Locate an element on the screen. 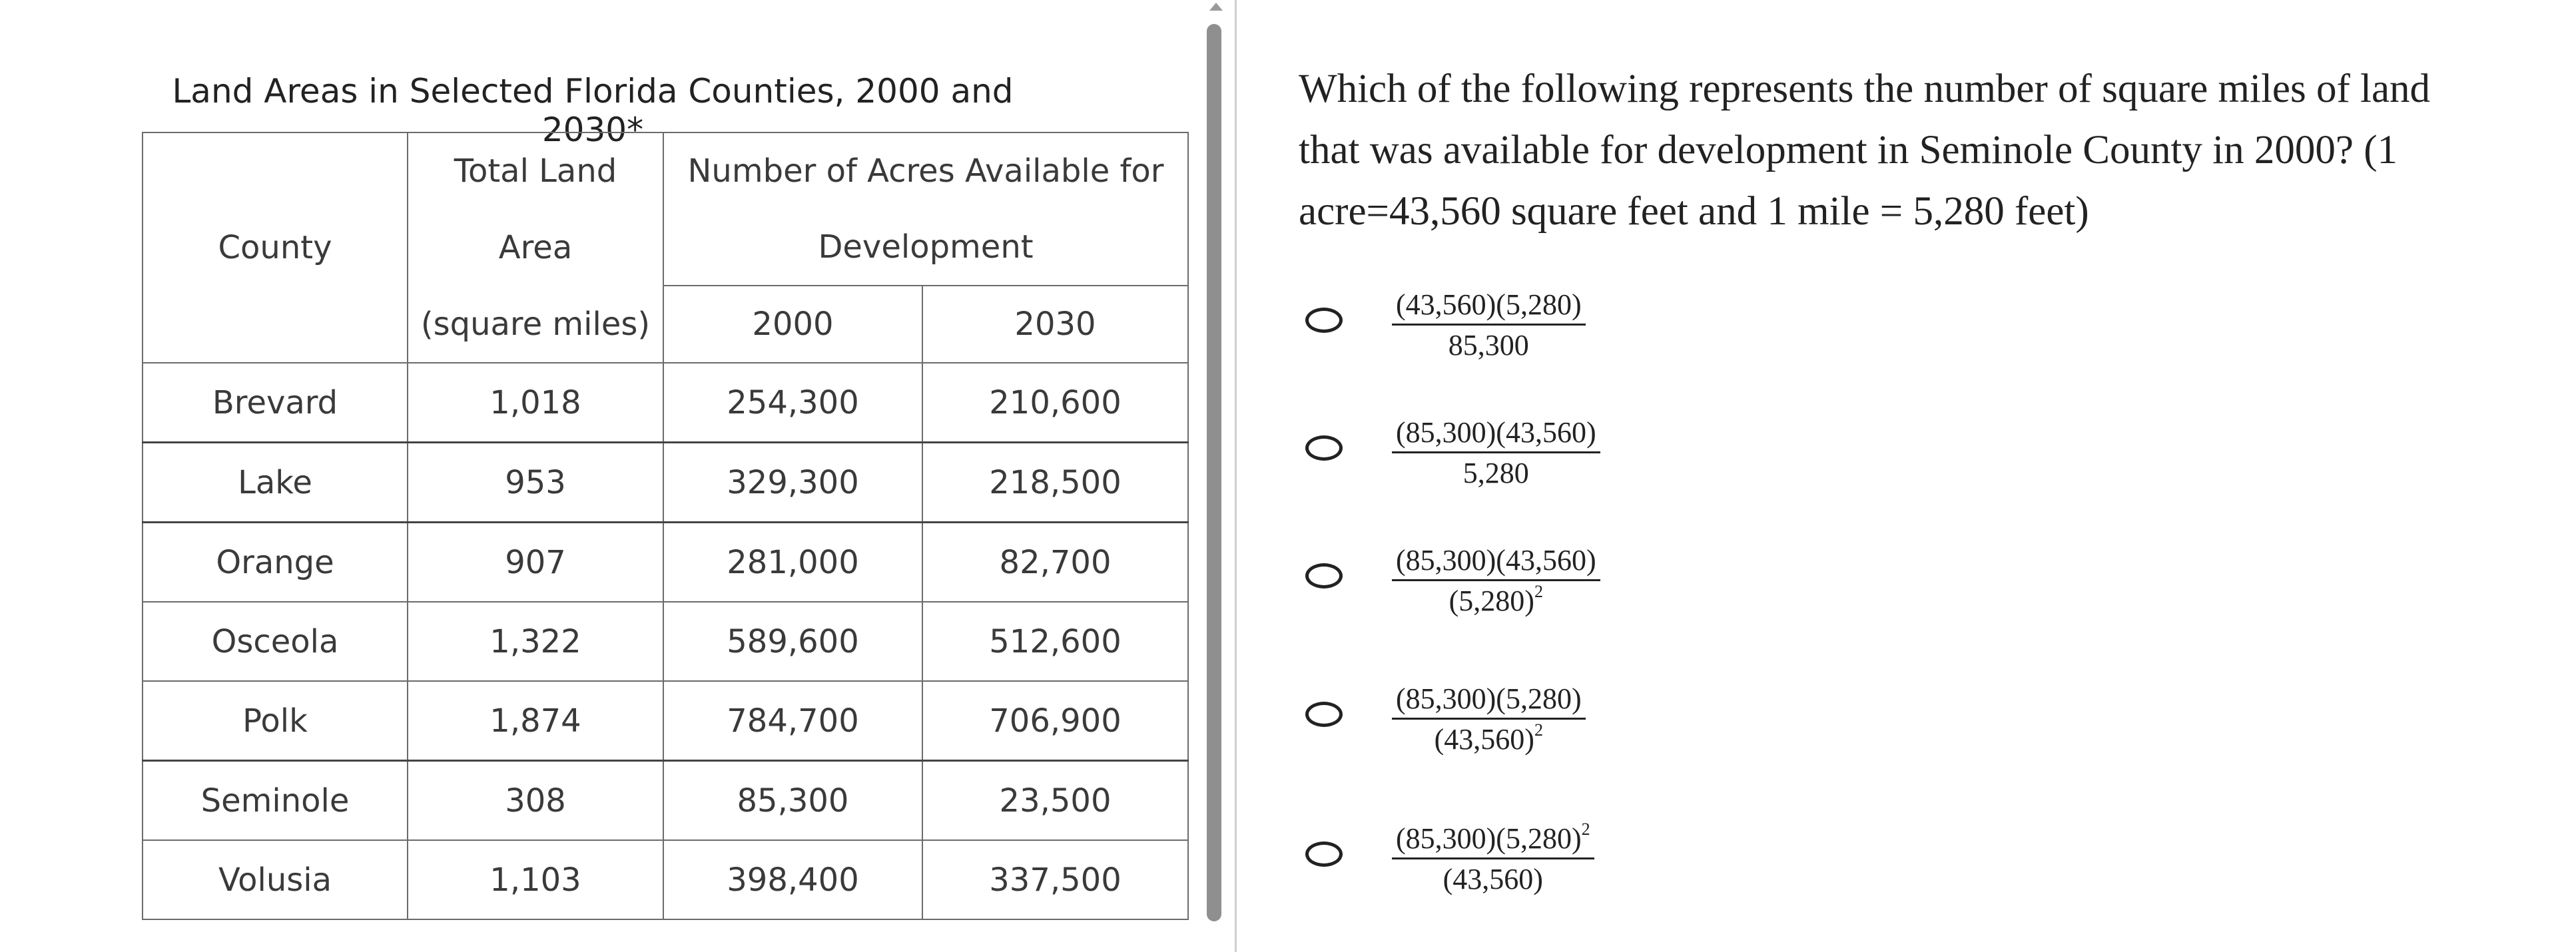 This screenshot has height=952, width=2576. answer-choice-4: (85,300)(5,280) (43,560)2 is located at coordinates (1532, 733).